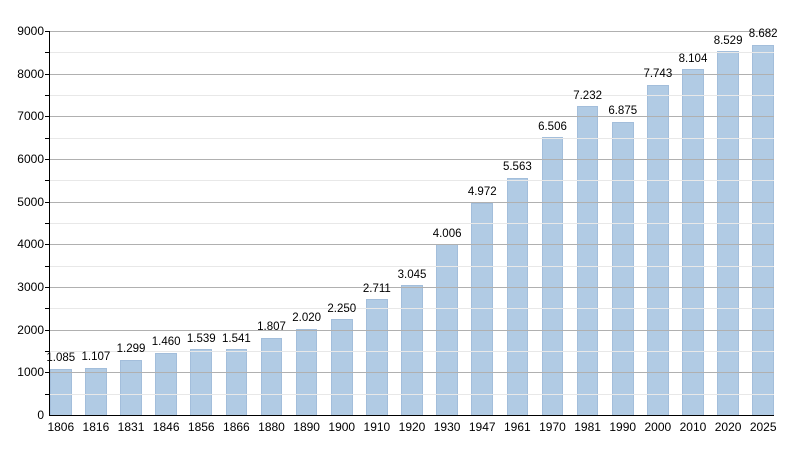 Image resolution: width=800 pixels, height=450 pixels. Describe the element at coordinates (728, 233) in the screenshot. I see `bar-2020` at that location.